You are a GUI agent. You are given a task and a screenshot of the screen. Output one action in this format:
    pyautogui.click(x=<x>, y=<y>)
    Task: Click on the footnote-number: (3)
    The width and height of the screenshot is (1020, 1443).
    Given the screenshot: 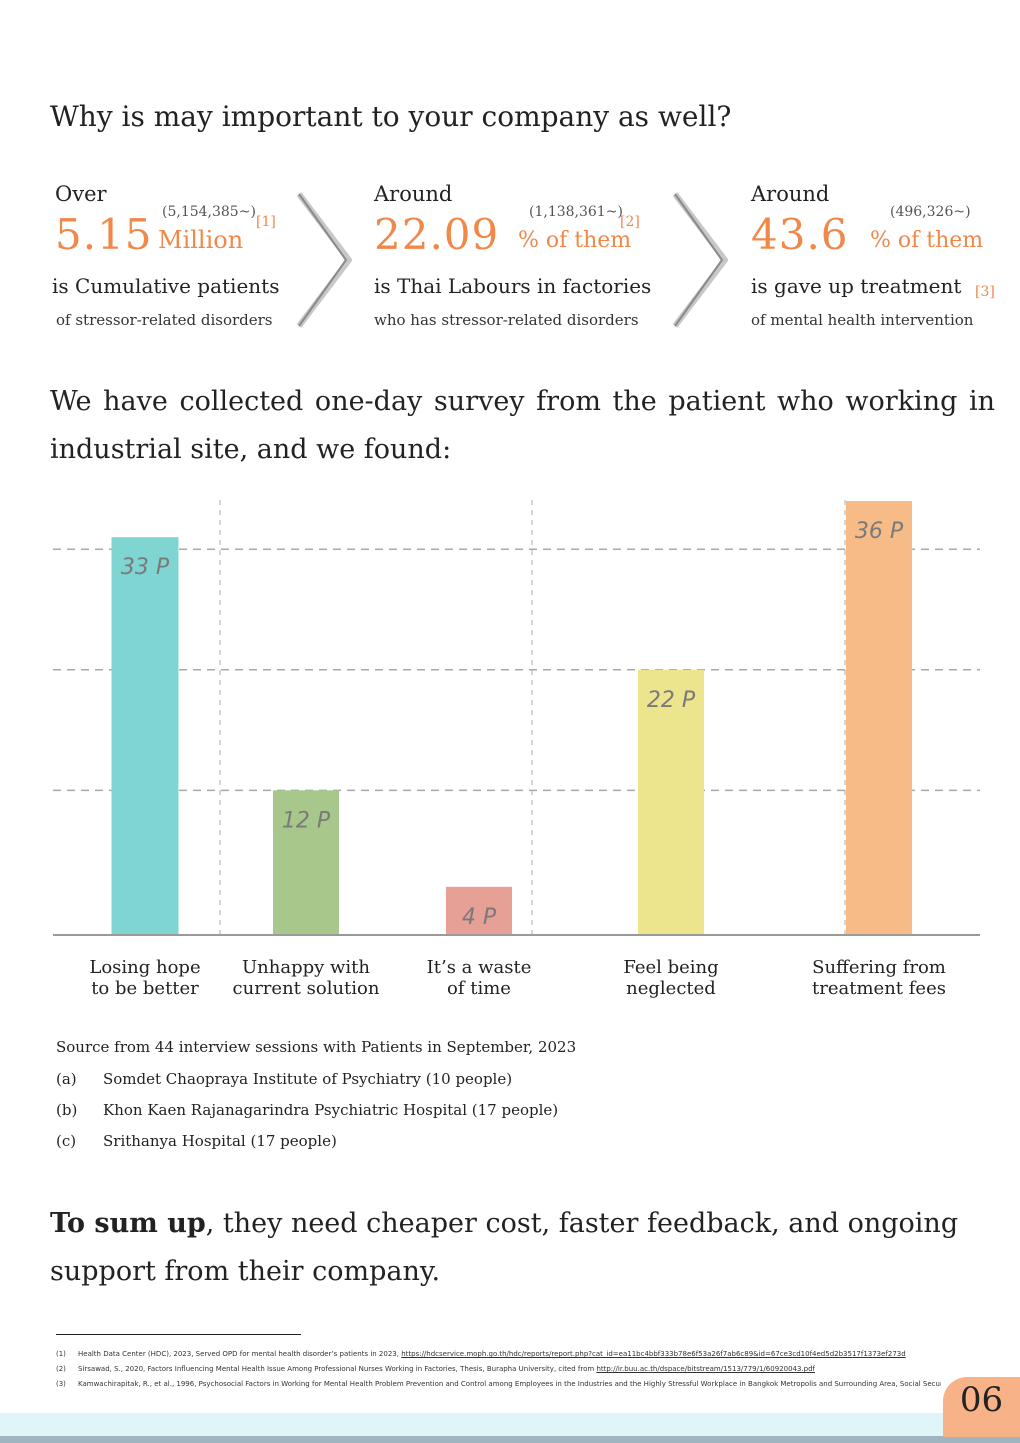 What is the action you would take?
    pyautogui.click(x=61, y=1384)
    